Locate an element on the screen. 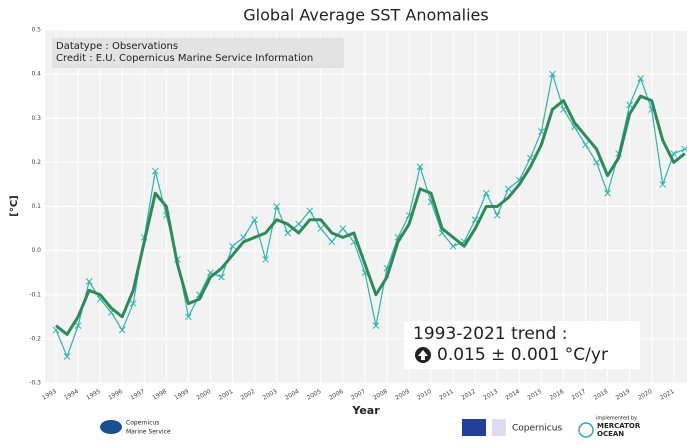 The image size is (687, 446). footer-text: implemented by is located at coordinates (616, 419).